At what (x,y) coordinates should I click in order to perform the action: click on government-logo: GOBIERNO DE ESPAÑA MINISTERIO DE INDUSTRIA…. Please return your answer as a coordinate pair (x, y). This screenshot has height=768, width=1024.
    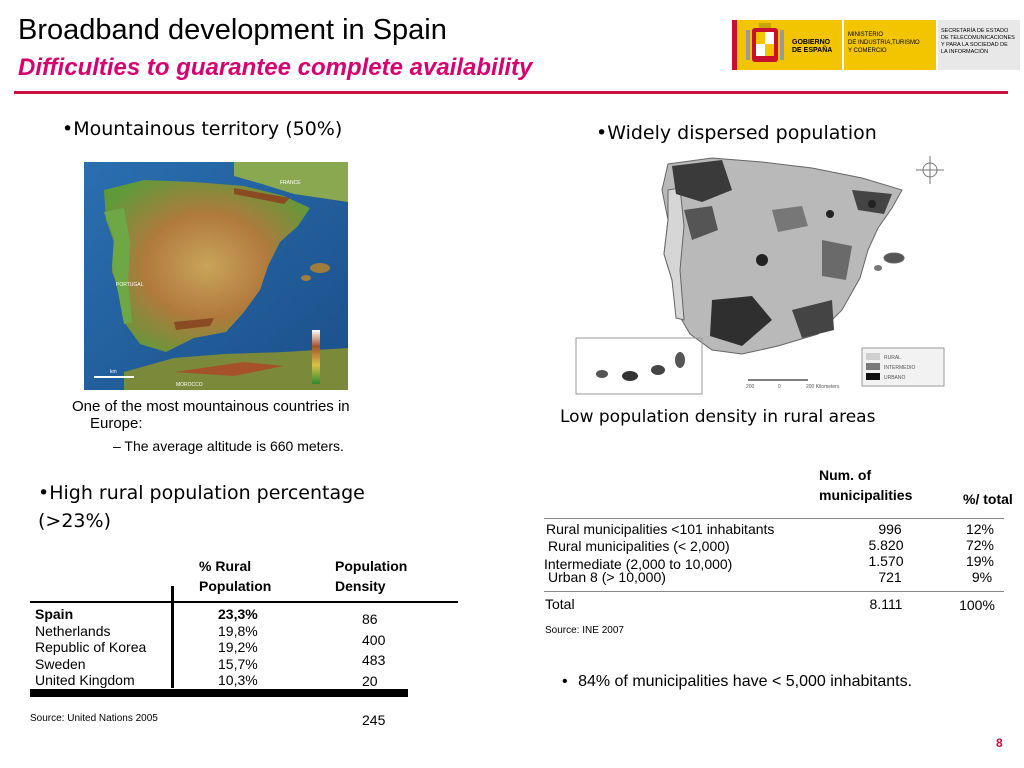
    Looking at the image, I should click on (876, 45).